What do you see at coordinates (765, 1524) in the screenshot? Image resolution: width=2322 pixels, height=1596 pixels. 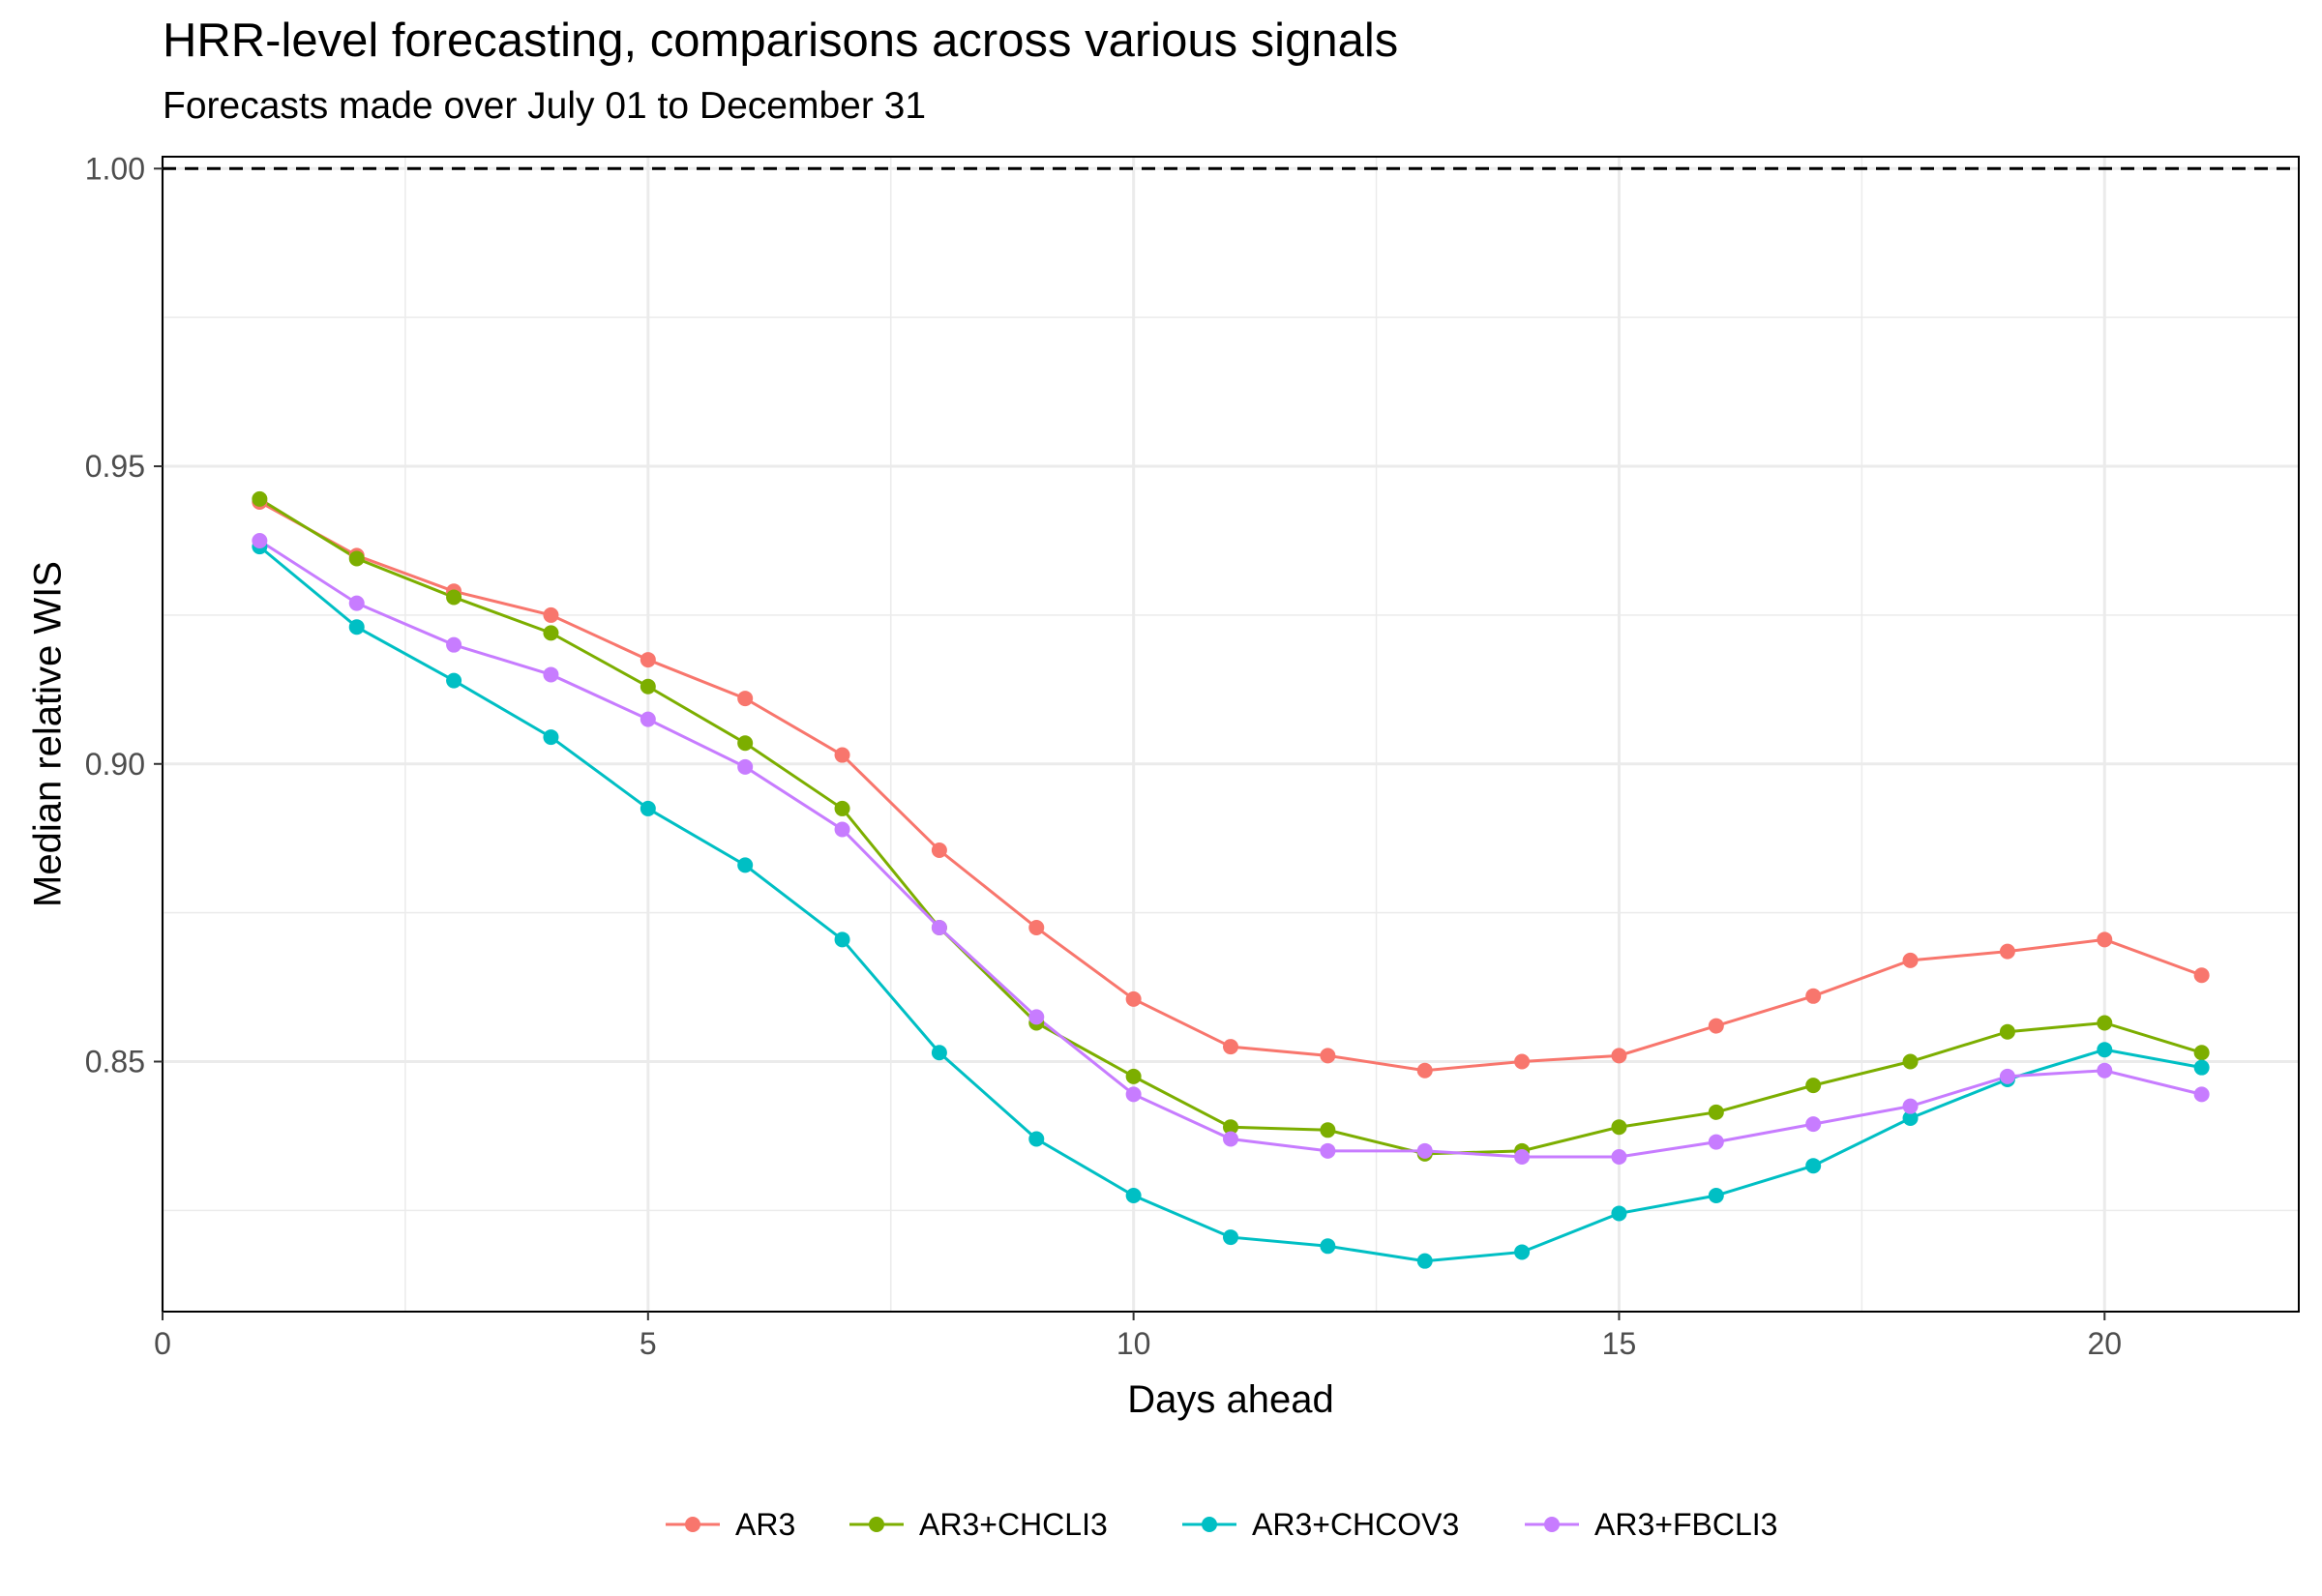 I see `legend-label: AR3` at bounding box center [765, 1524].